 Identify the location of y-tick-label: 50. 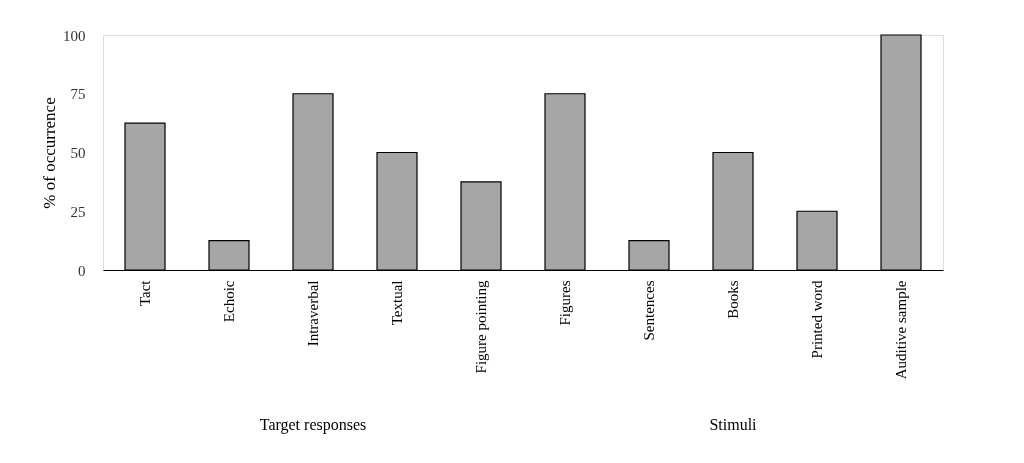
(78, 153).